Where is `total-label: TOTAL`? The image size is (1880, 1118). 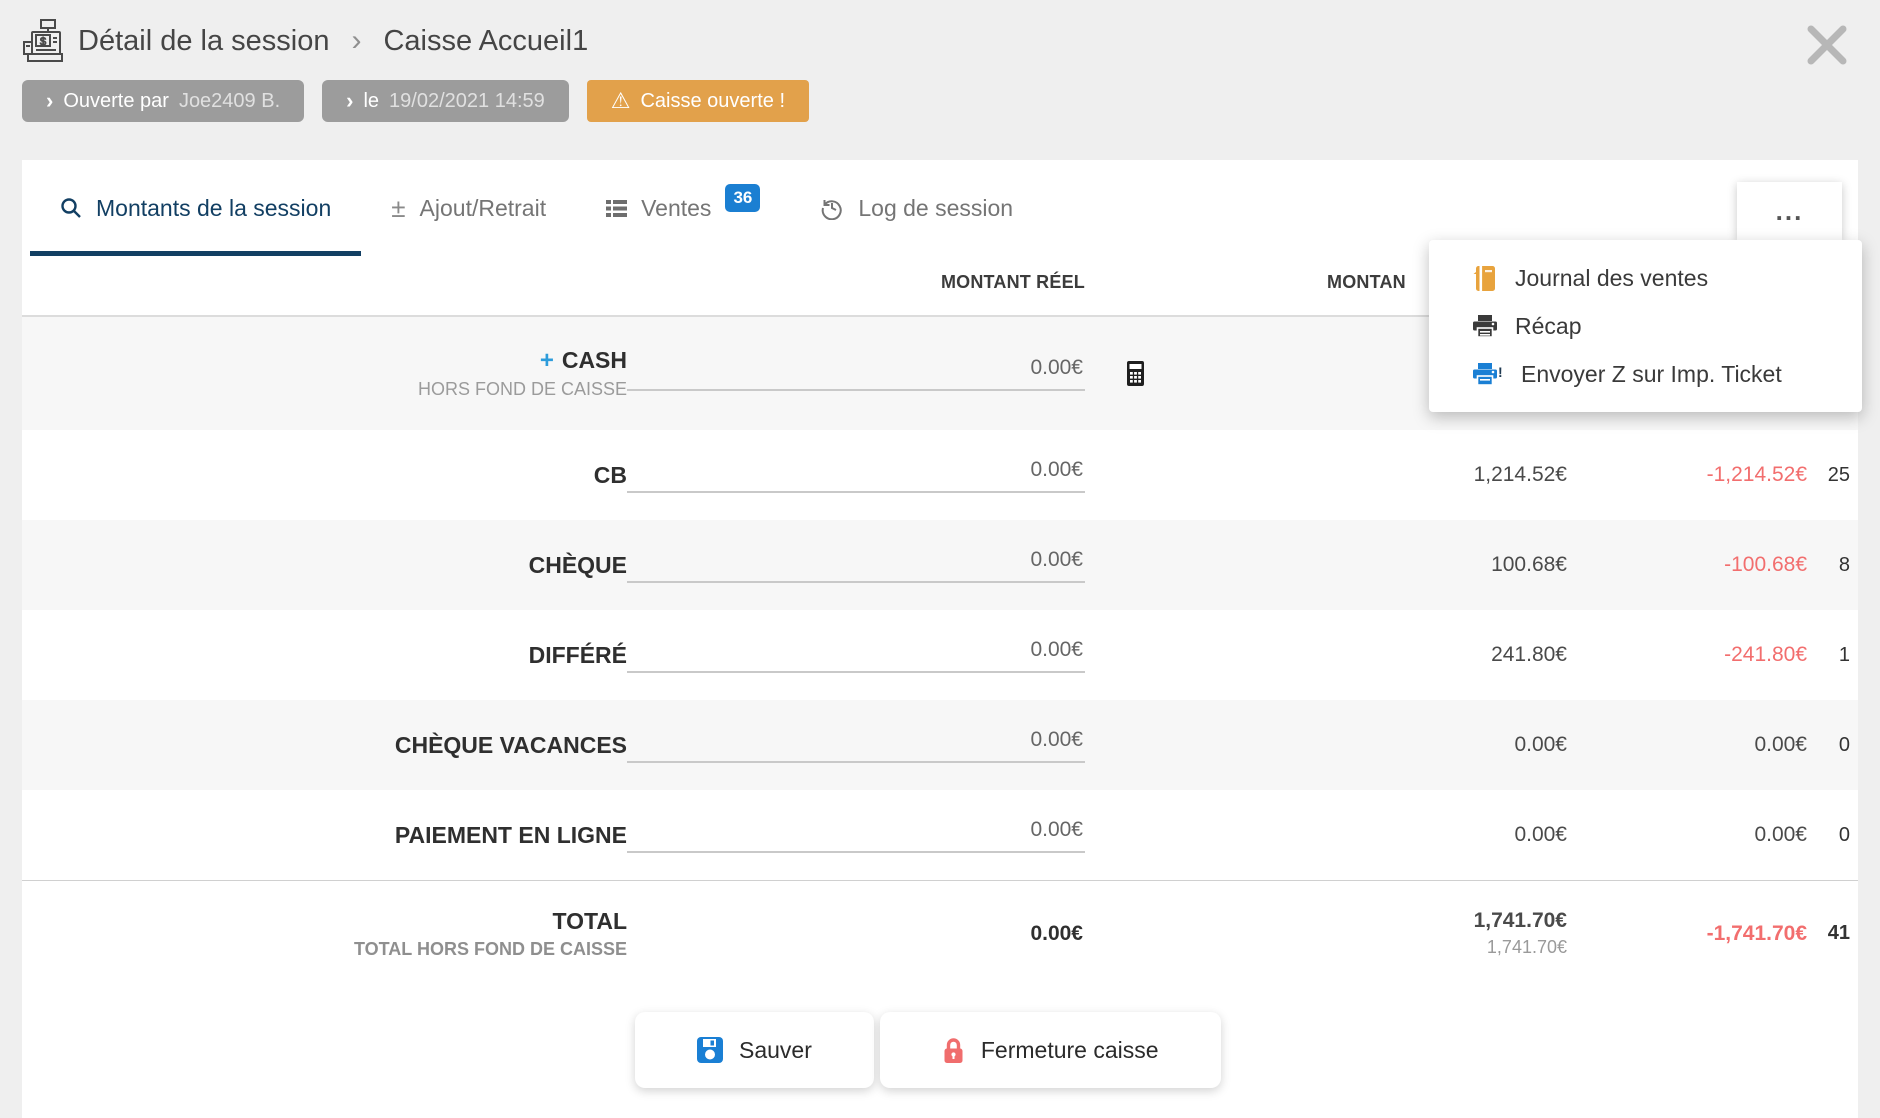
total-label: TOTAL is located at coordinates (589, 920).